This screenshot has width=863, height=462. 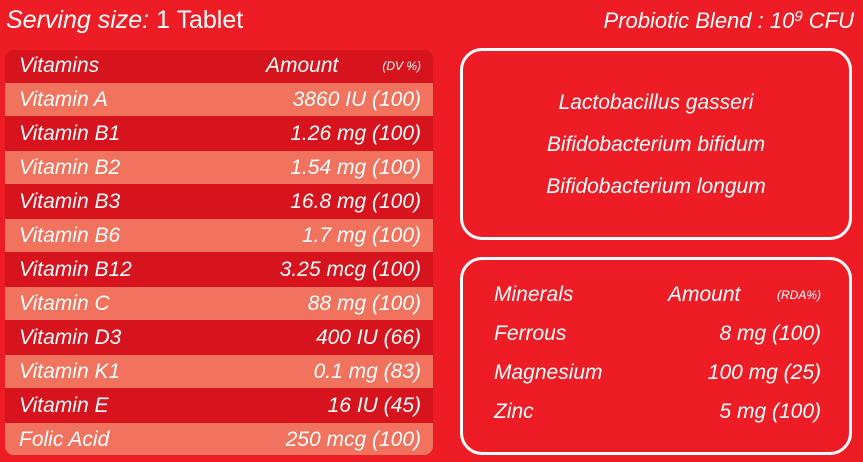 I want to click on probiotic-blend-title: Probiotic Blend : 109 CFU, so click(x=729, y=21).